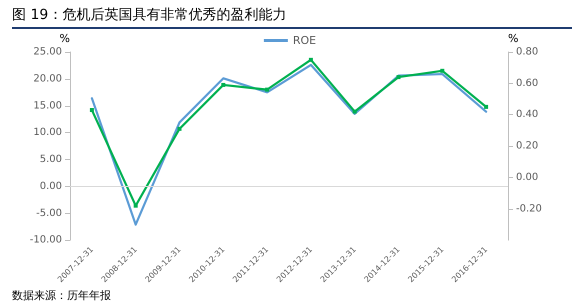  What do you see at coordinates (527, 146) in the screenshot?
I see `y2-tick-label: 0.20` at bounding box center [527, 146].